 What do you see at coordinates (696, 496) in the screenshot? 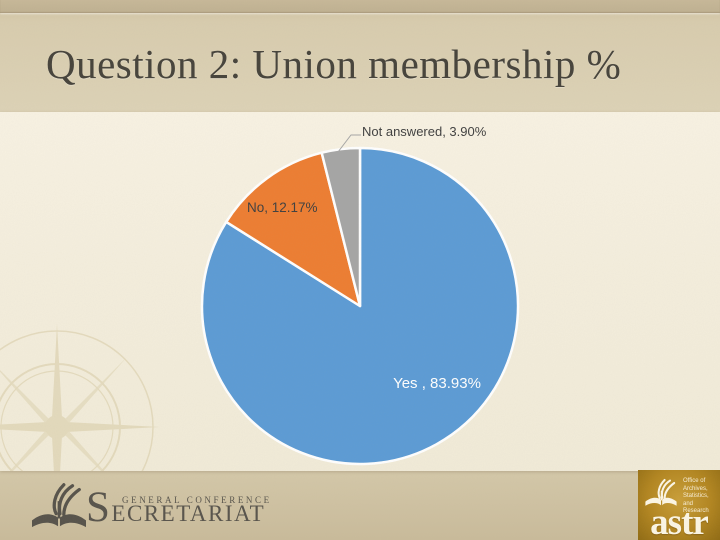
I see `astr-office-line: Statistics,` at bounding box center [696, 496].